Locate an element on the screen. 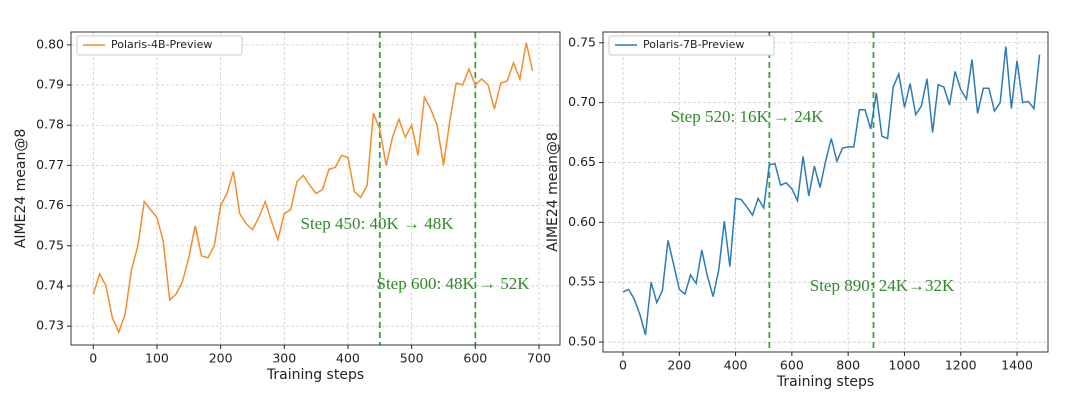 Image resolution: width=1080 pixels, height=405 pixels. y-tick-label: 0.77 is located at coordinates (50, 164).